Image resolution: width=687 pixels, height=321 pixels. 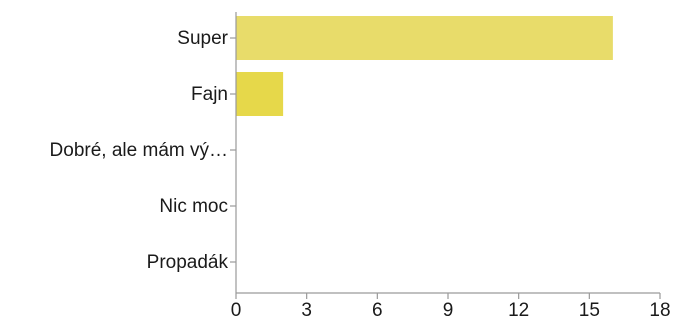 I want to click on x-tick-label-1: 3, so click(x=306, y=310).